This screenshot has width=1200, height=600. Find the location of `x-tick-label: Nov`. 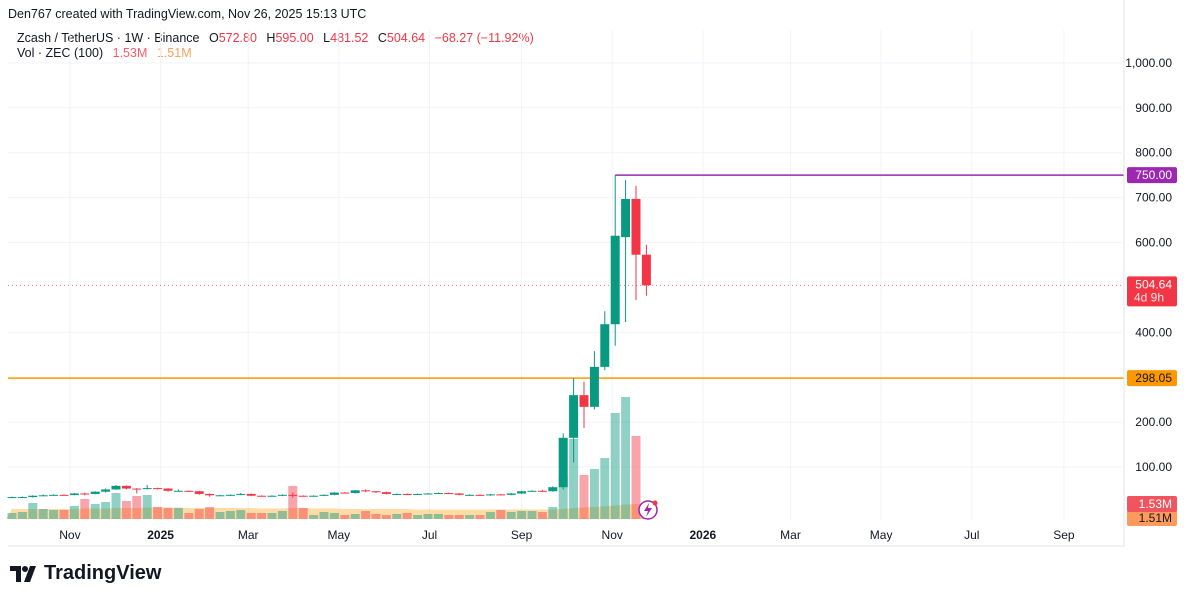

x-tick-label: Nov is located at coordinates (612, 535).